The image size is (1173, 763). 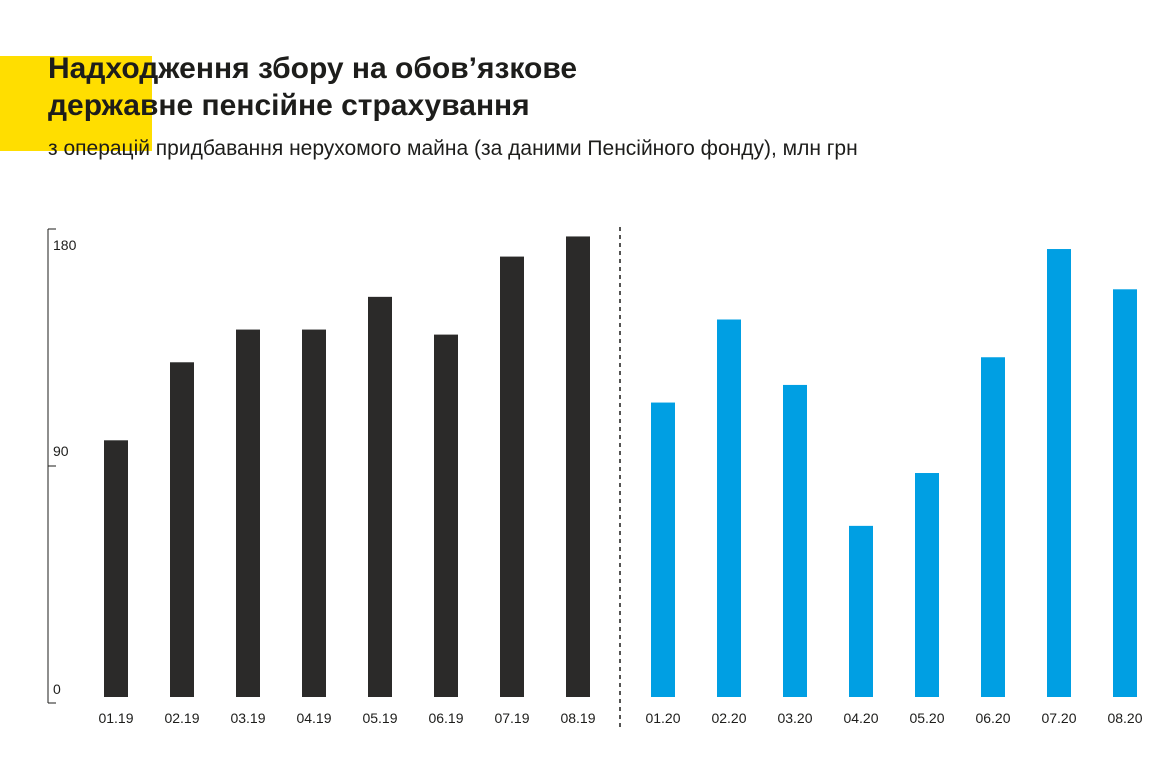 I want to click on x-tick-label: 03.20, so click(x=794, y=718).